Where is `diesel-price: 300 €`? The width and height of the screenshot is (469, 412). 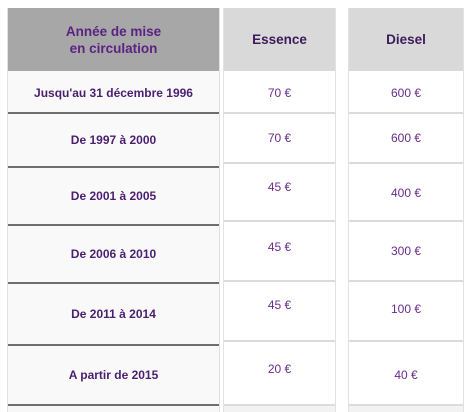 diesel-price: 300 € is located at coordinates (406, 251).